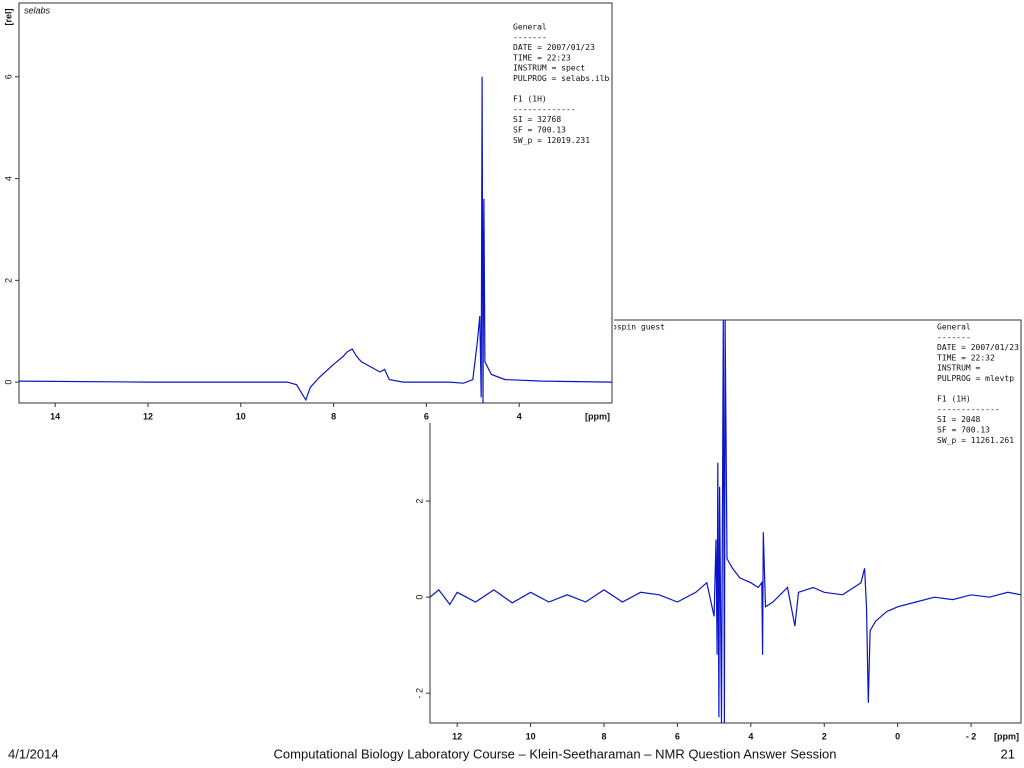  Describe the element at coordinates (561, 78) in the screenshot. I see `parameter-line: PULPROG = selabs.ilb` at that location.